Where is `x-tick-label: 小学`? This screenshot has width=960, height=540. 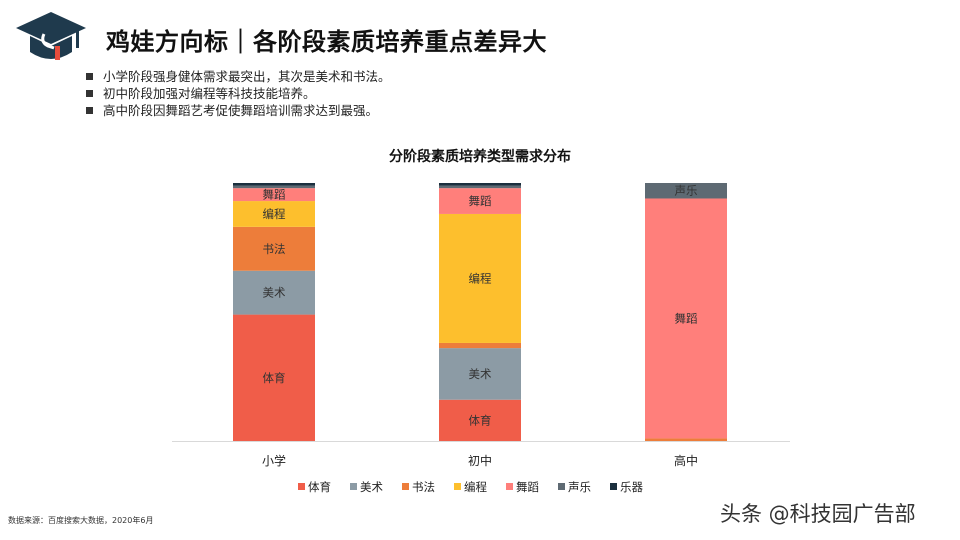 x-tick-label: 小学 is located at coordinates (274, 460).